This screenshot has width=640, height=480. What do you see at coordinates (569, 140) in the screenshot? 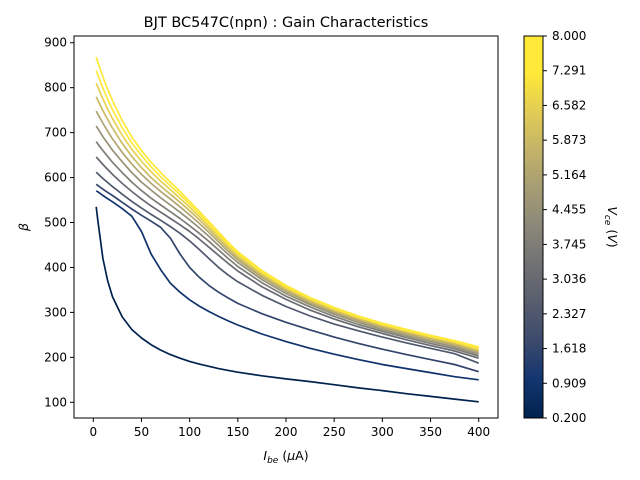
I see `colorbar-tick-label: 5.873` at bounding box center [569, 140].